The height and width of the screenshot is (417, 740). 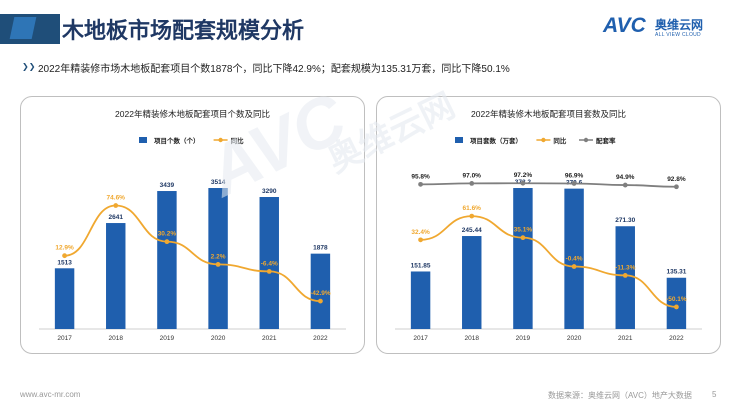 I want to click on yoy-label: 2.2%, so click(x=218, y=256).